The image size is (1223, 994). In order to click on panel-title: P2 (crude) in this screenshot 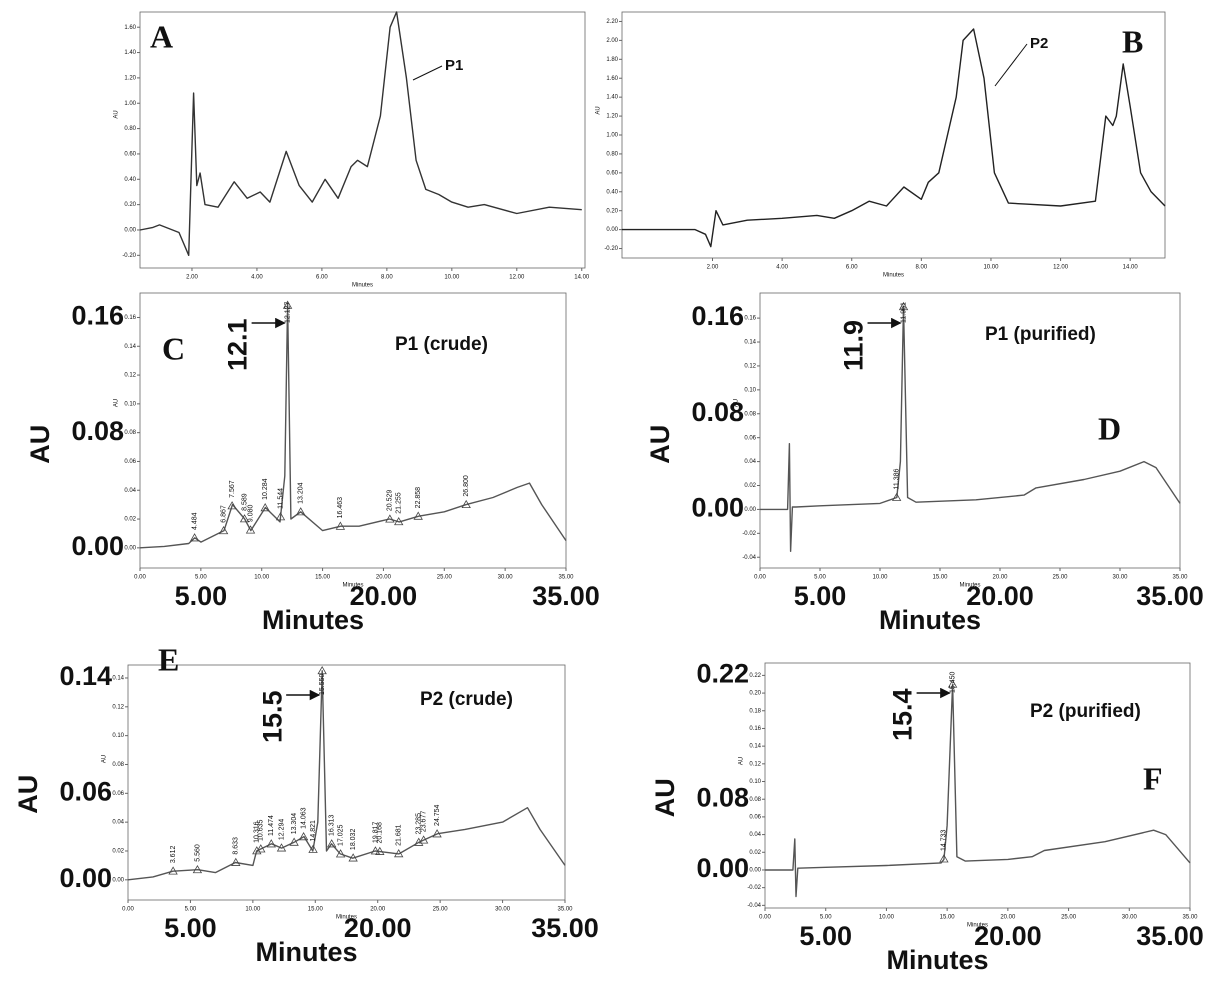, I will do `click(466, 699)`.